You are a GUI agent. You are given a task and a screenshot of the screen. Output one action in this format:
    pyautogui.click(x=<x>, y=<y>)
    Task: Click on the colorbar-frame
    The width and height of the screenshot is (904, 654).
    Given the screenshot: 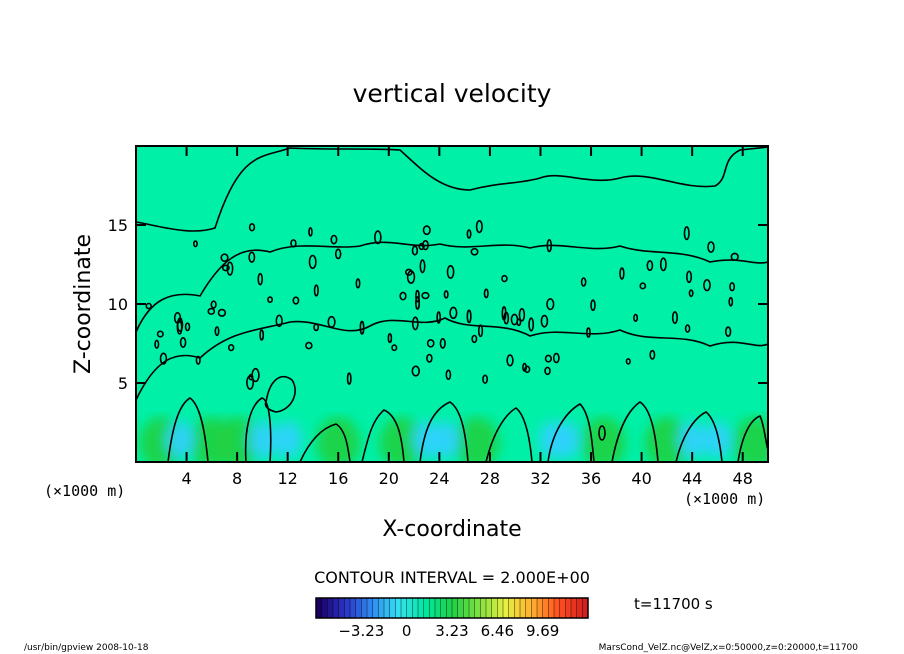 What is the action you would take?
    pyautogui.click(x=452, y=608)
    